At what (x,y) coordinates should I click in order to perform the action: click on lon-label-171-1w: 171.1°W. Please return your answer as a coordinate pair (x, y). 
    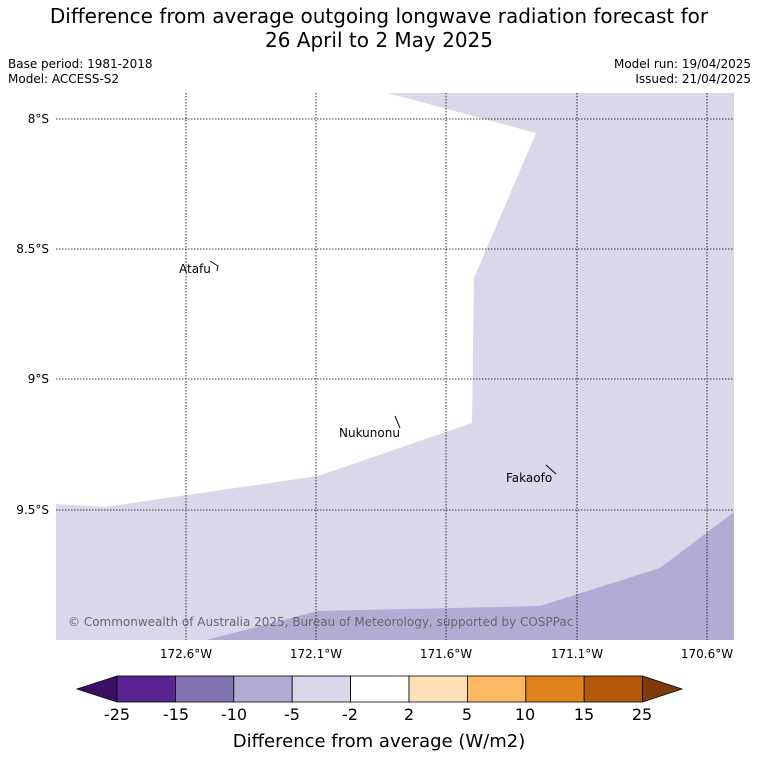
    Looking at the image, I should click on (577, 654).